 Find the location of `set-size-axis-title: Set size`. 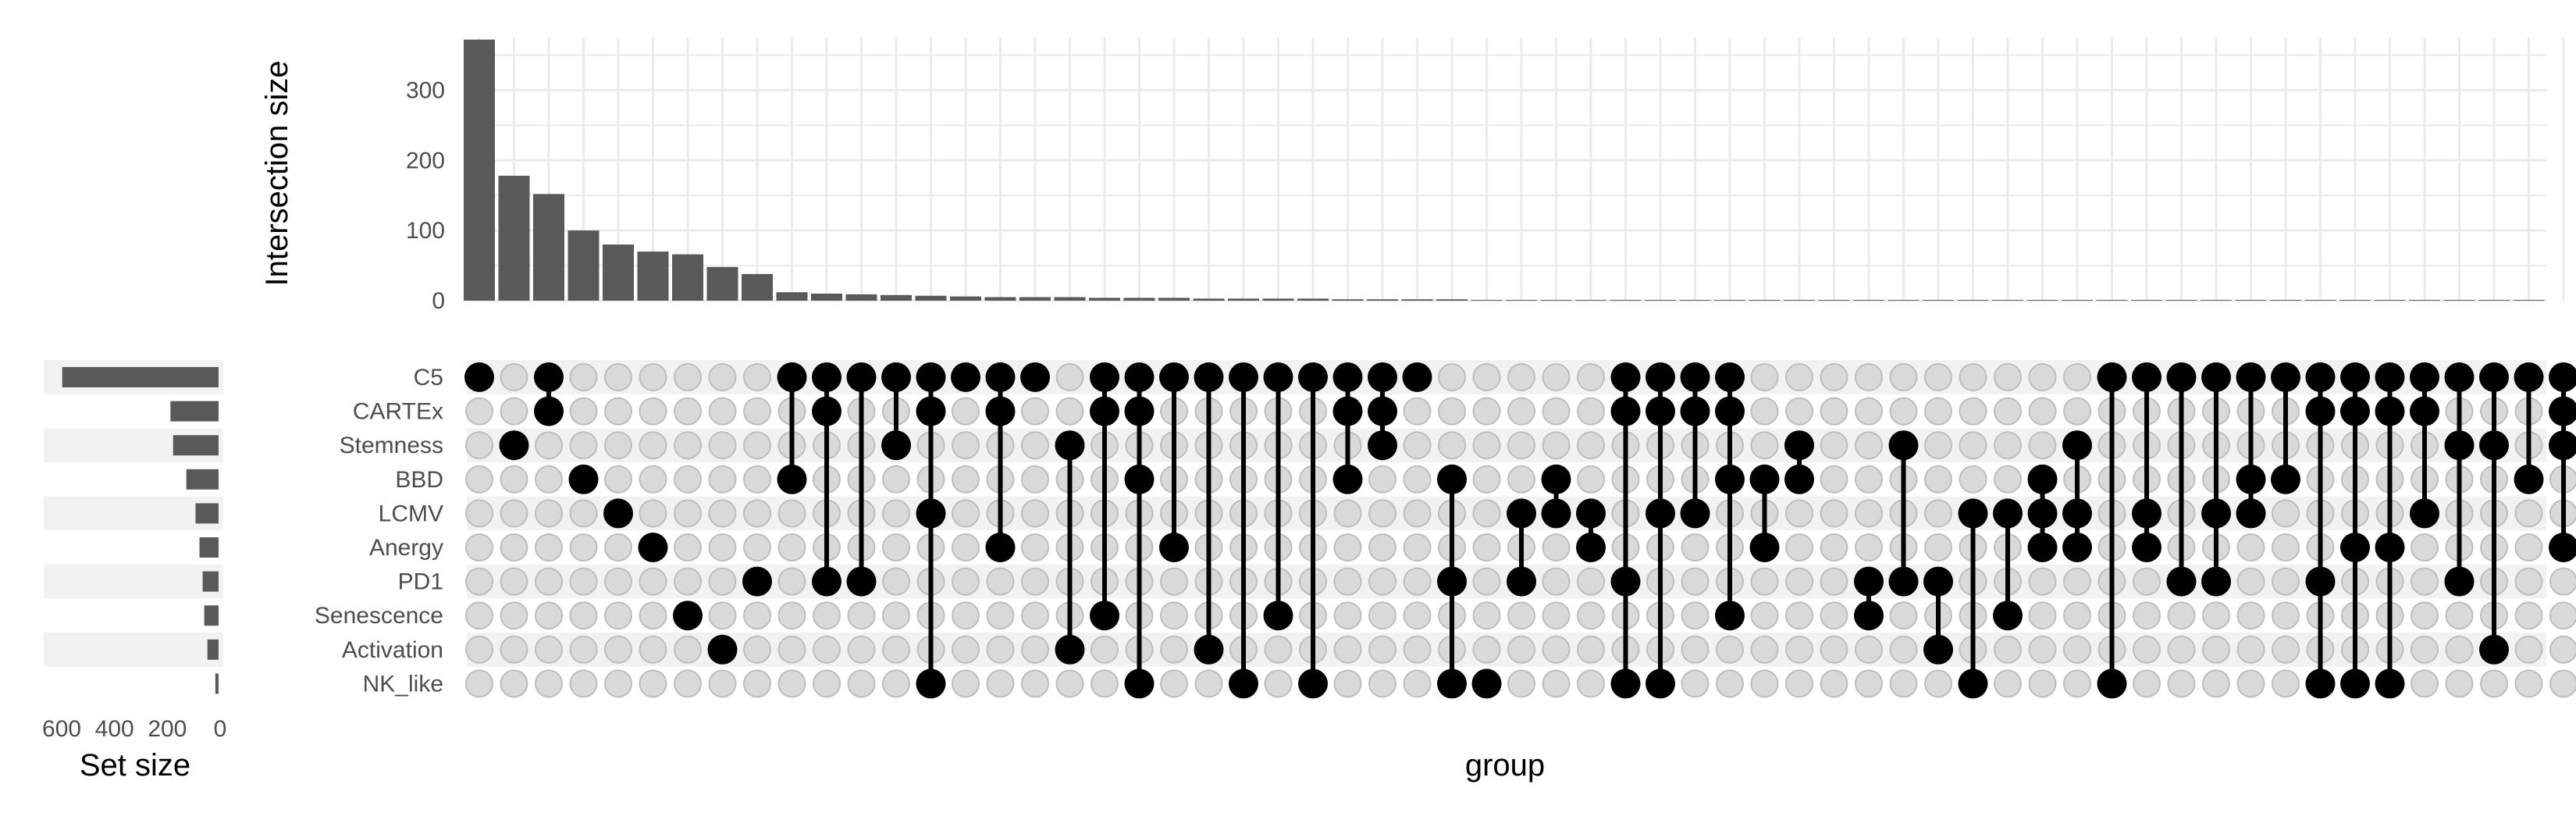

set-size-axis-title: Set size is located at coordinates (135, 765).